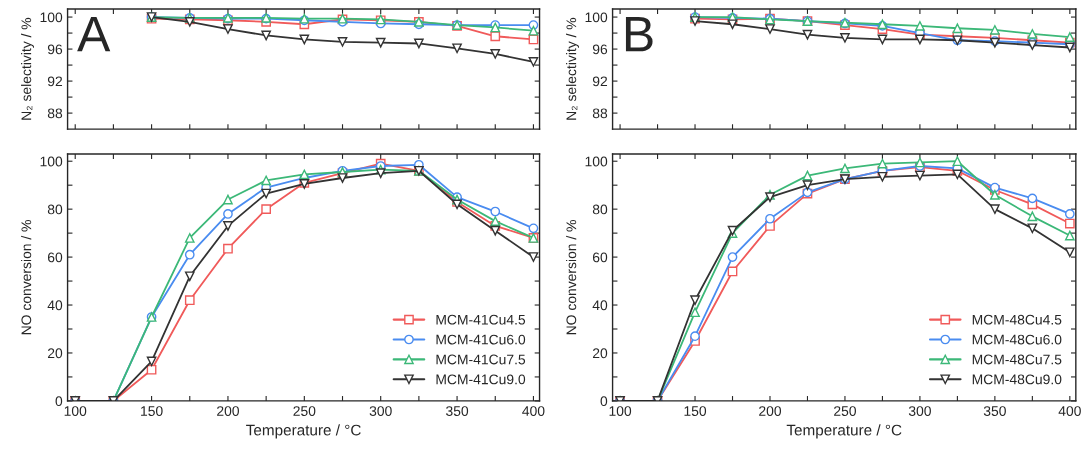 The image size is (1090, 453). What do you see at coordinates (1017, 379) in the screenshot?
I see `legend-label: MCM-48Cu9.0` at bounding box center [1017, 379].